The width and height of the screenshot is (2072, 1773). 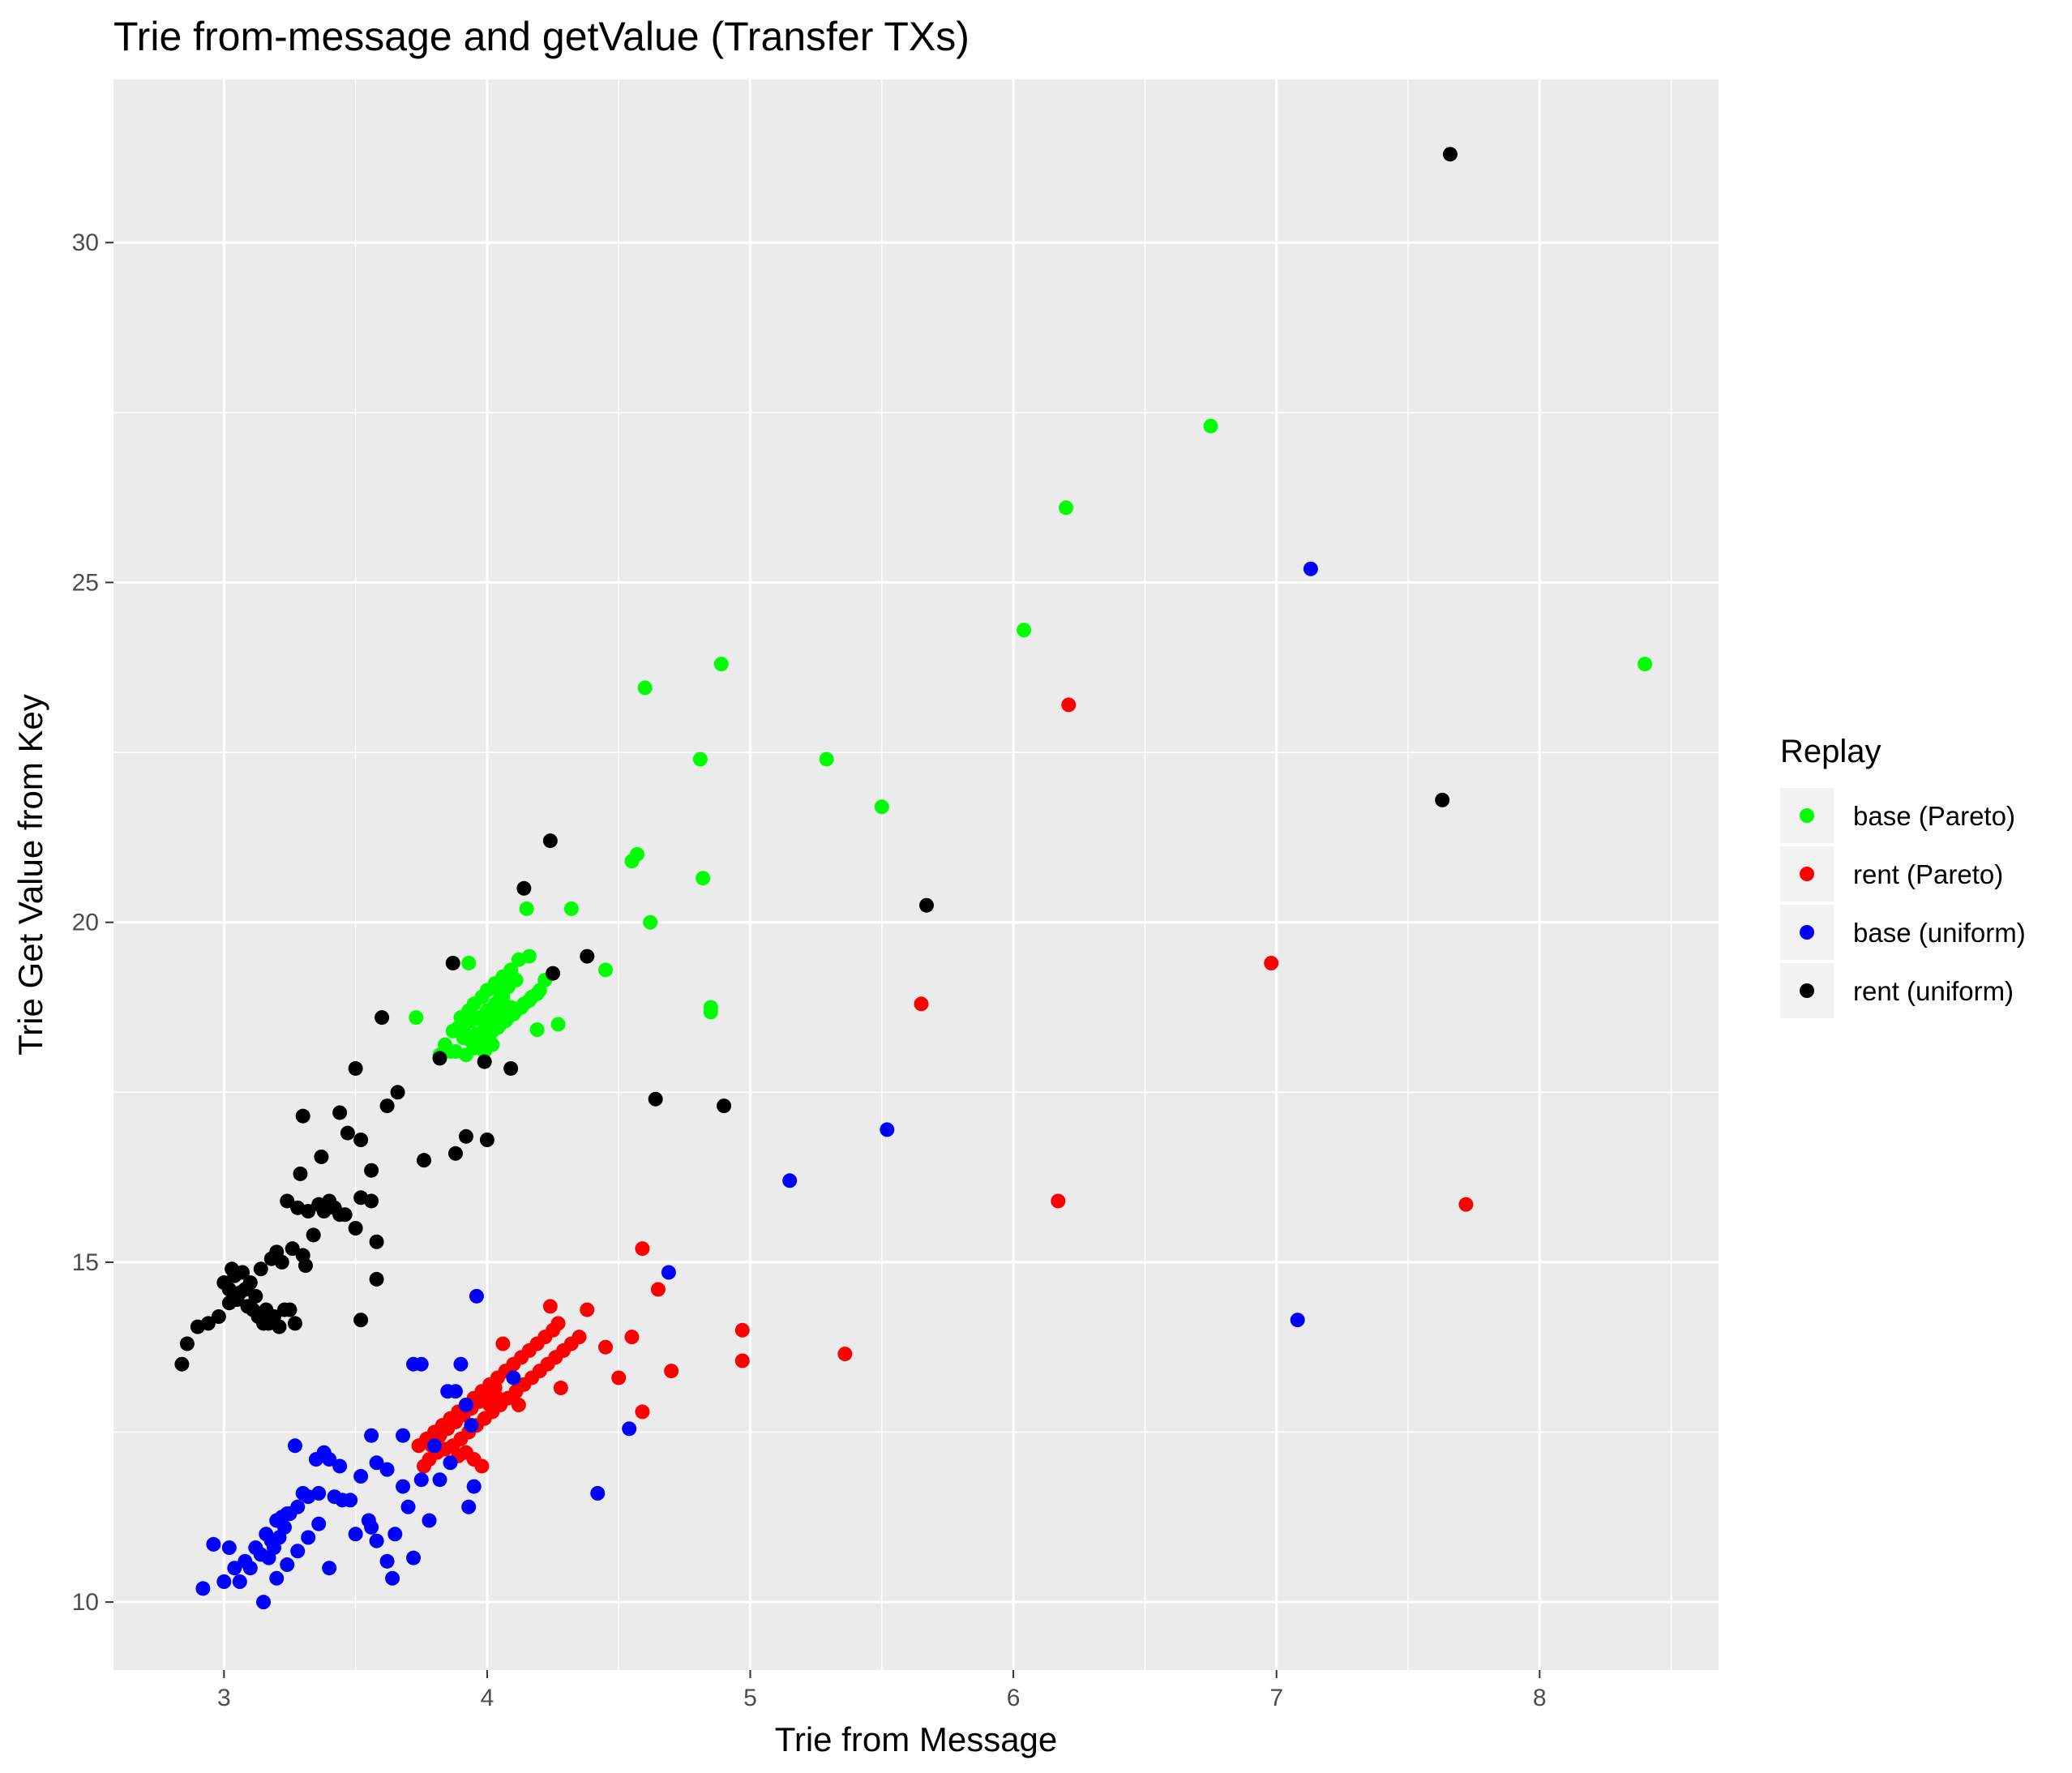 I want to click on y-tick-label: 25, so click(x=86, y=582).